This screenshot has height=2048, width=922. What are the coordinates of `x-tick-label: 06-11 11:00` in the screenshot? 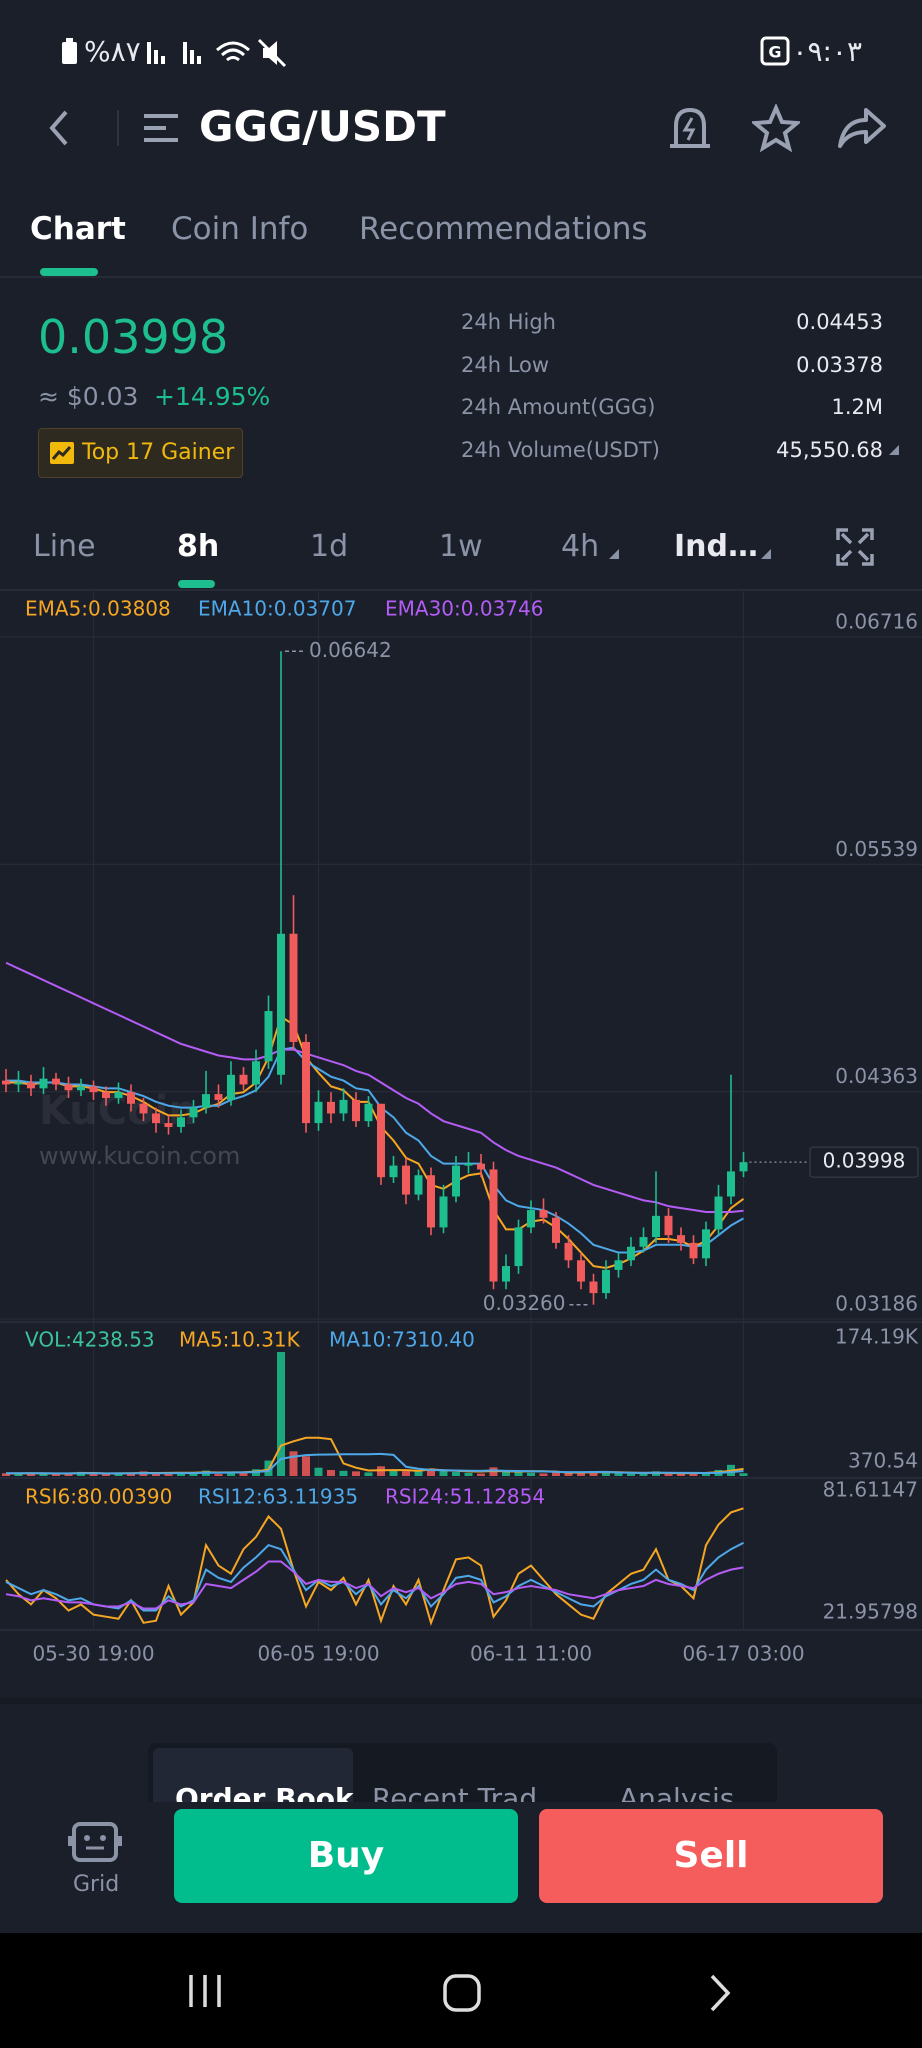 It's located at (531, 1654).